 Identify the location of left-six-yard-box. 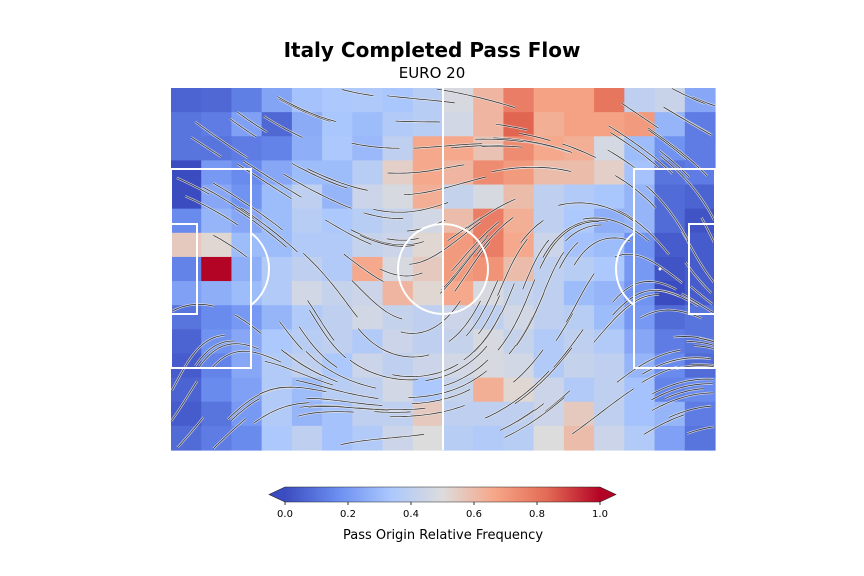
(184, 269).